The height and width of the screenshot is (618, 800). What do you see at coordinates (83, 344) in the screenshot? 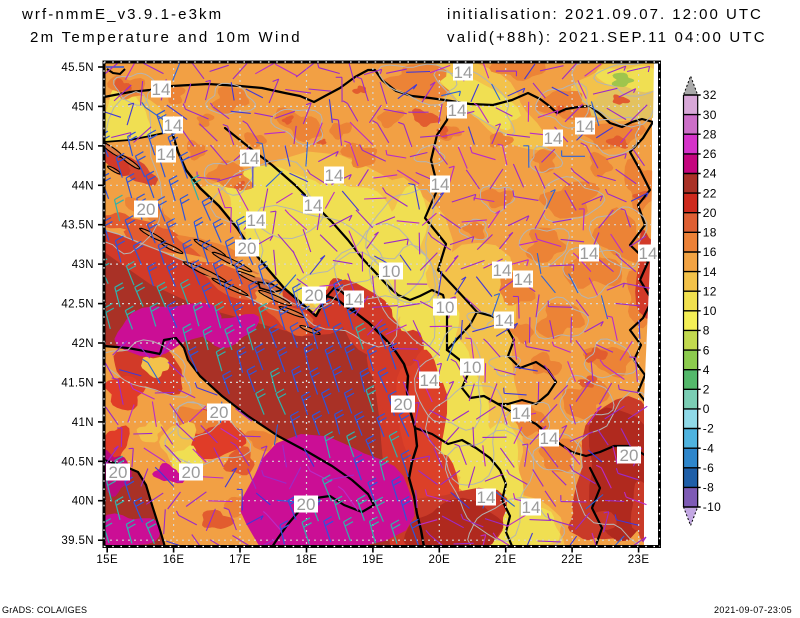
I see `svg-text: 42N` at bounding box center [83, 344].